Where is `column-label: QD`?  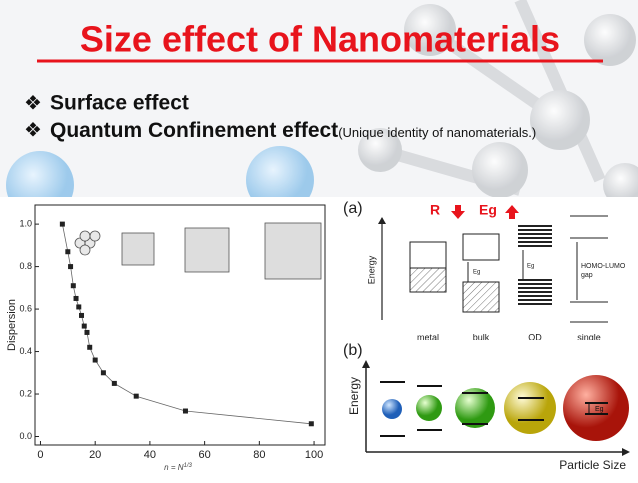 column-label: QD is located at coordinates (535, 337).